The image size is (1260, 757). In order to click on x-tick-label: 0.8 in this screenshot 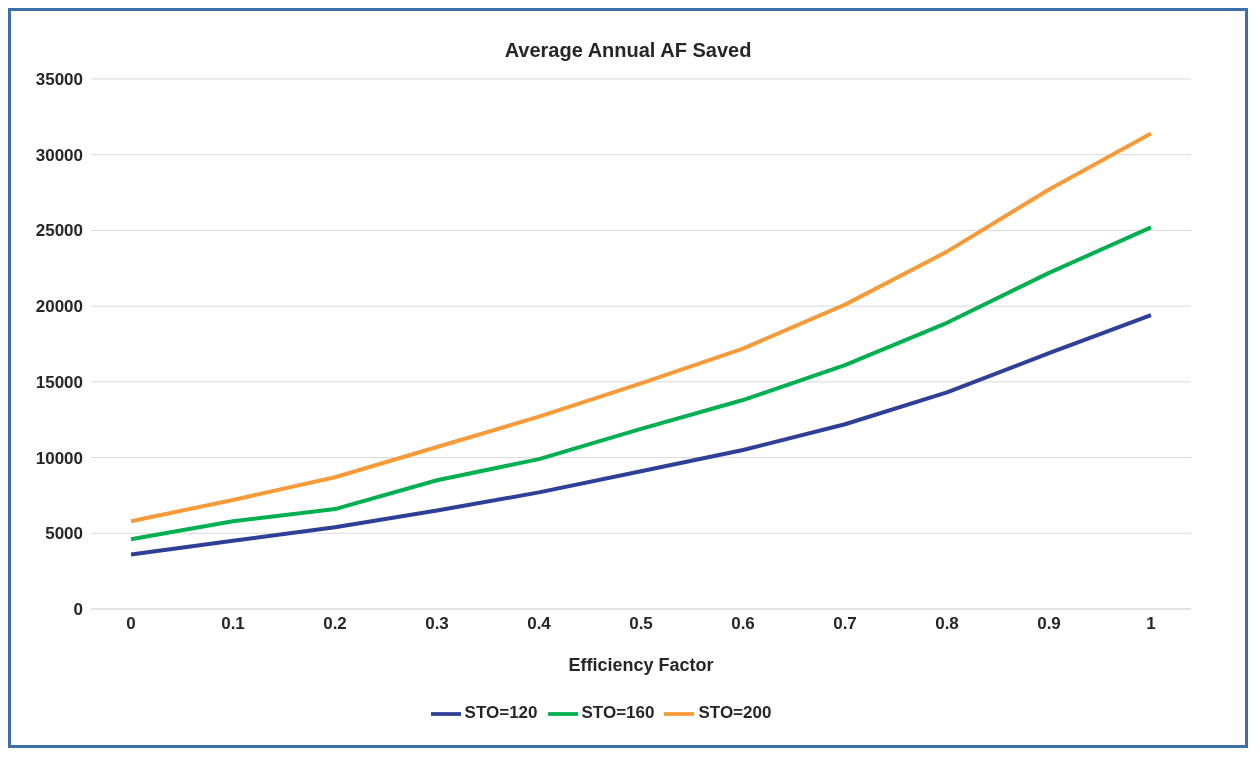, I will do `click(947, 624)`.